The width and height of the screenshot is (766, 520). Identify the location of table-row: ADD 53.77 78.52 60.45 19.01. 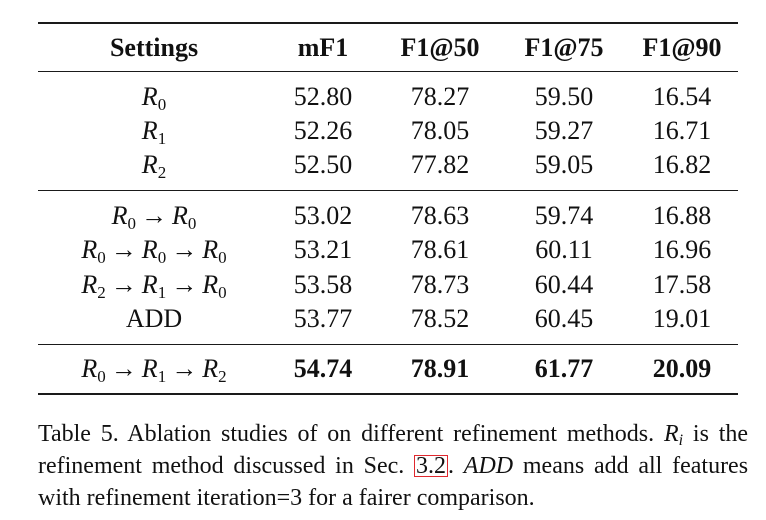
(388, 319).